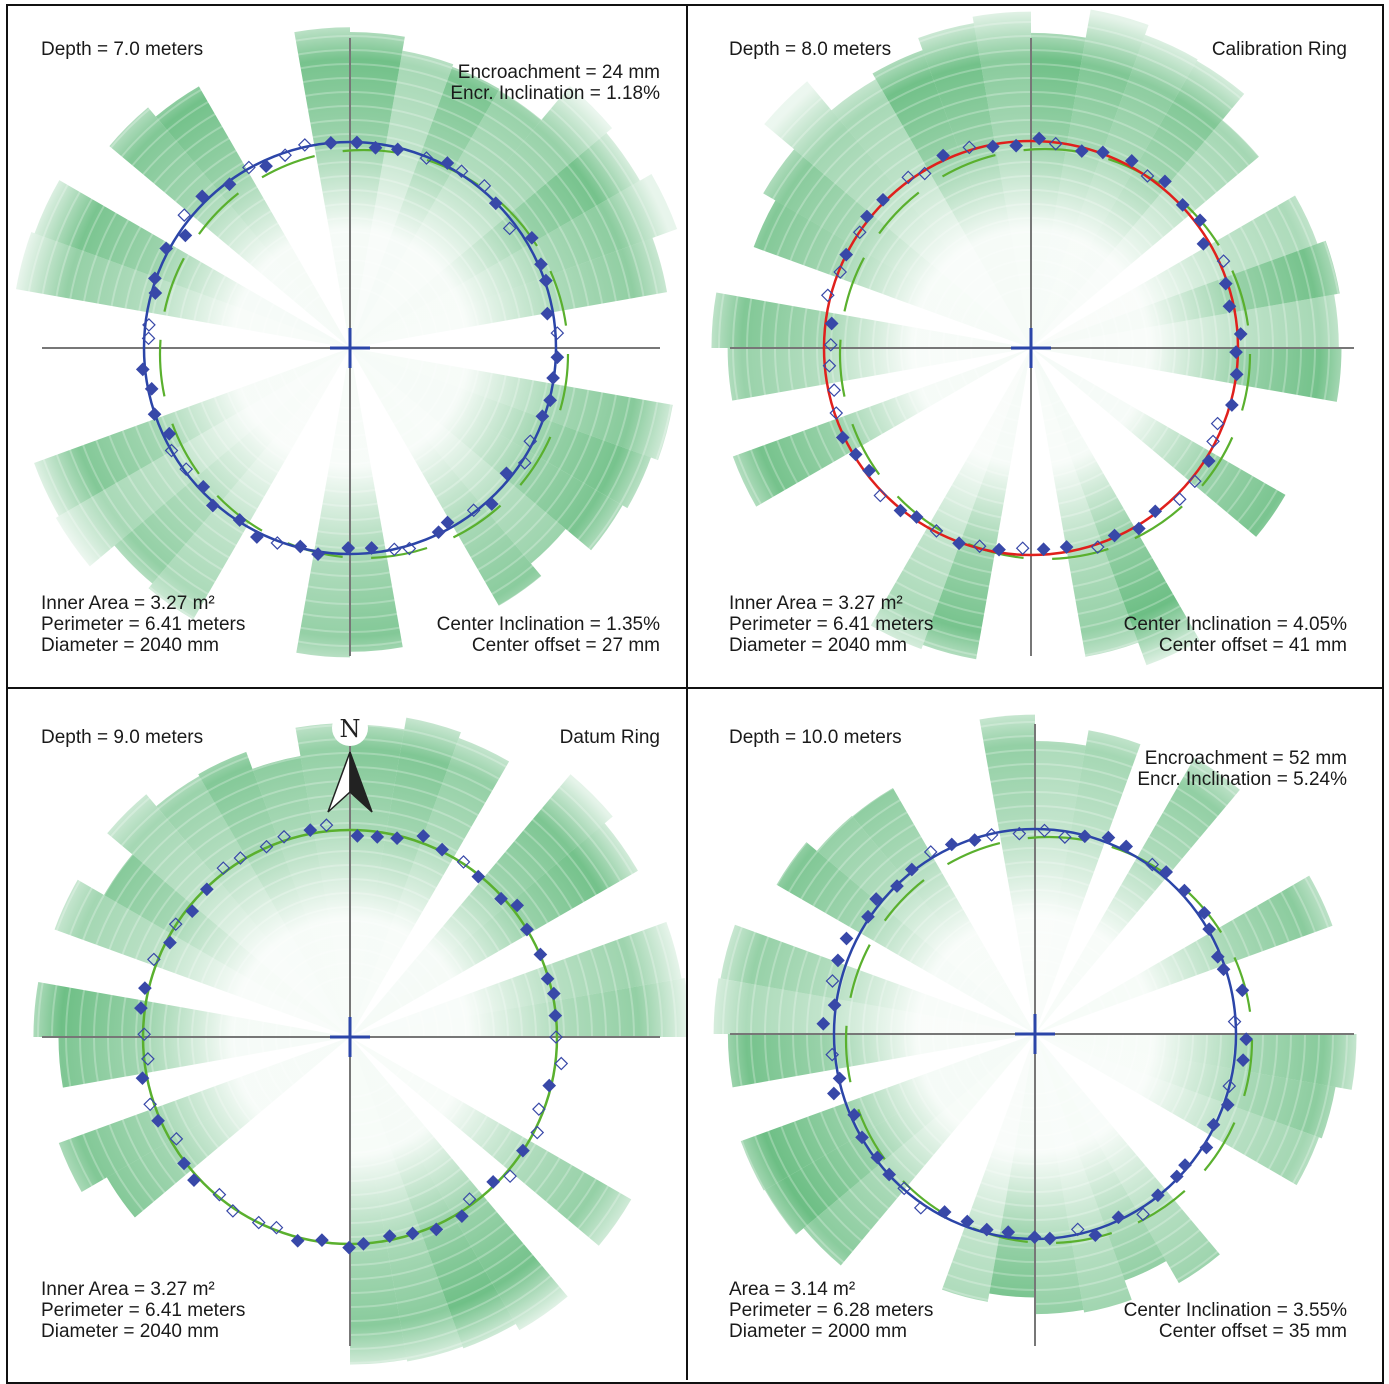 The width and height of the screenshot is (1389, 1384). Describe the element at coordinates (810, 49) in the screenshot. I see `depth-label: Depth = 8.0 meters` at that location.